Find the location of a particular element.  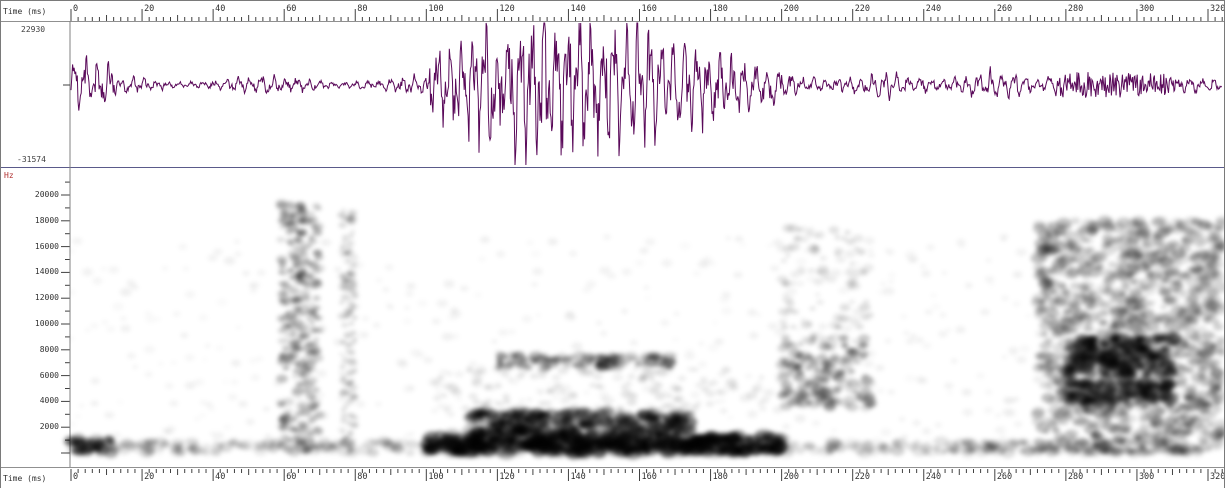

frequency-tick-label: 2000 is located at coordinates (49, 427).